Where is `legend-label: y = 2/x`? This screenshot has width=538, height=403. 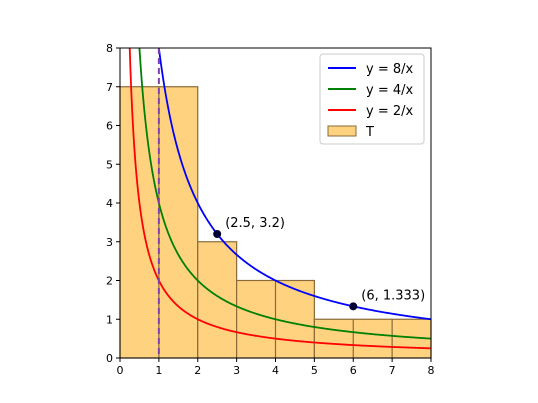 legend-label: y = 2/x is located at coordinates (390, 111).